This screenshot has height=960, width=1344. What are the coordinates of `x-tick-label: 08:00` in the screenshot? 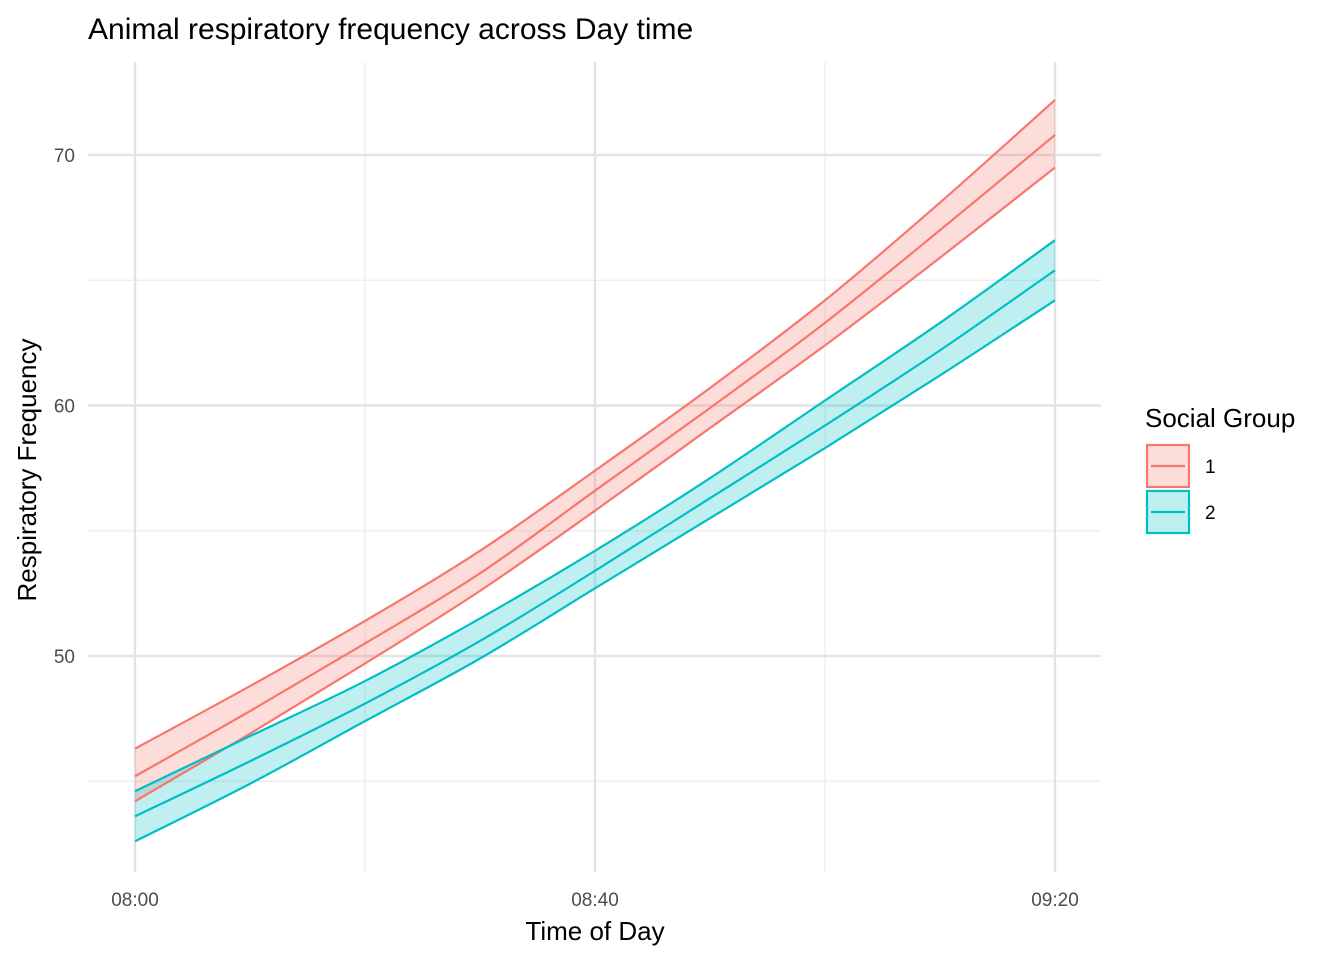 It's located at (135, 900).